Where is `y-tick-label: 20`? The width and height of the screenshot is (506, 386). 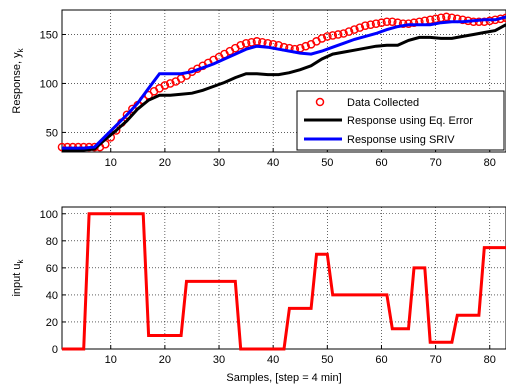 y-tick-label: 20 is located at coordinates (52, 323).